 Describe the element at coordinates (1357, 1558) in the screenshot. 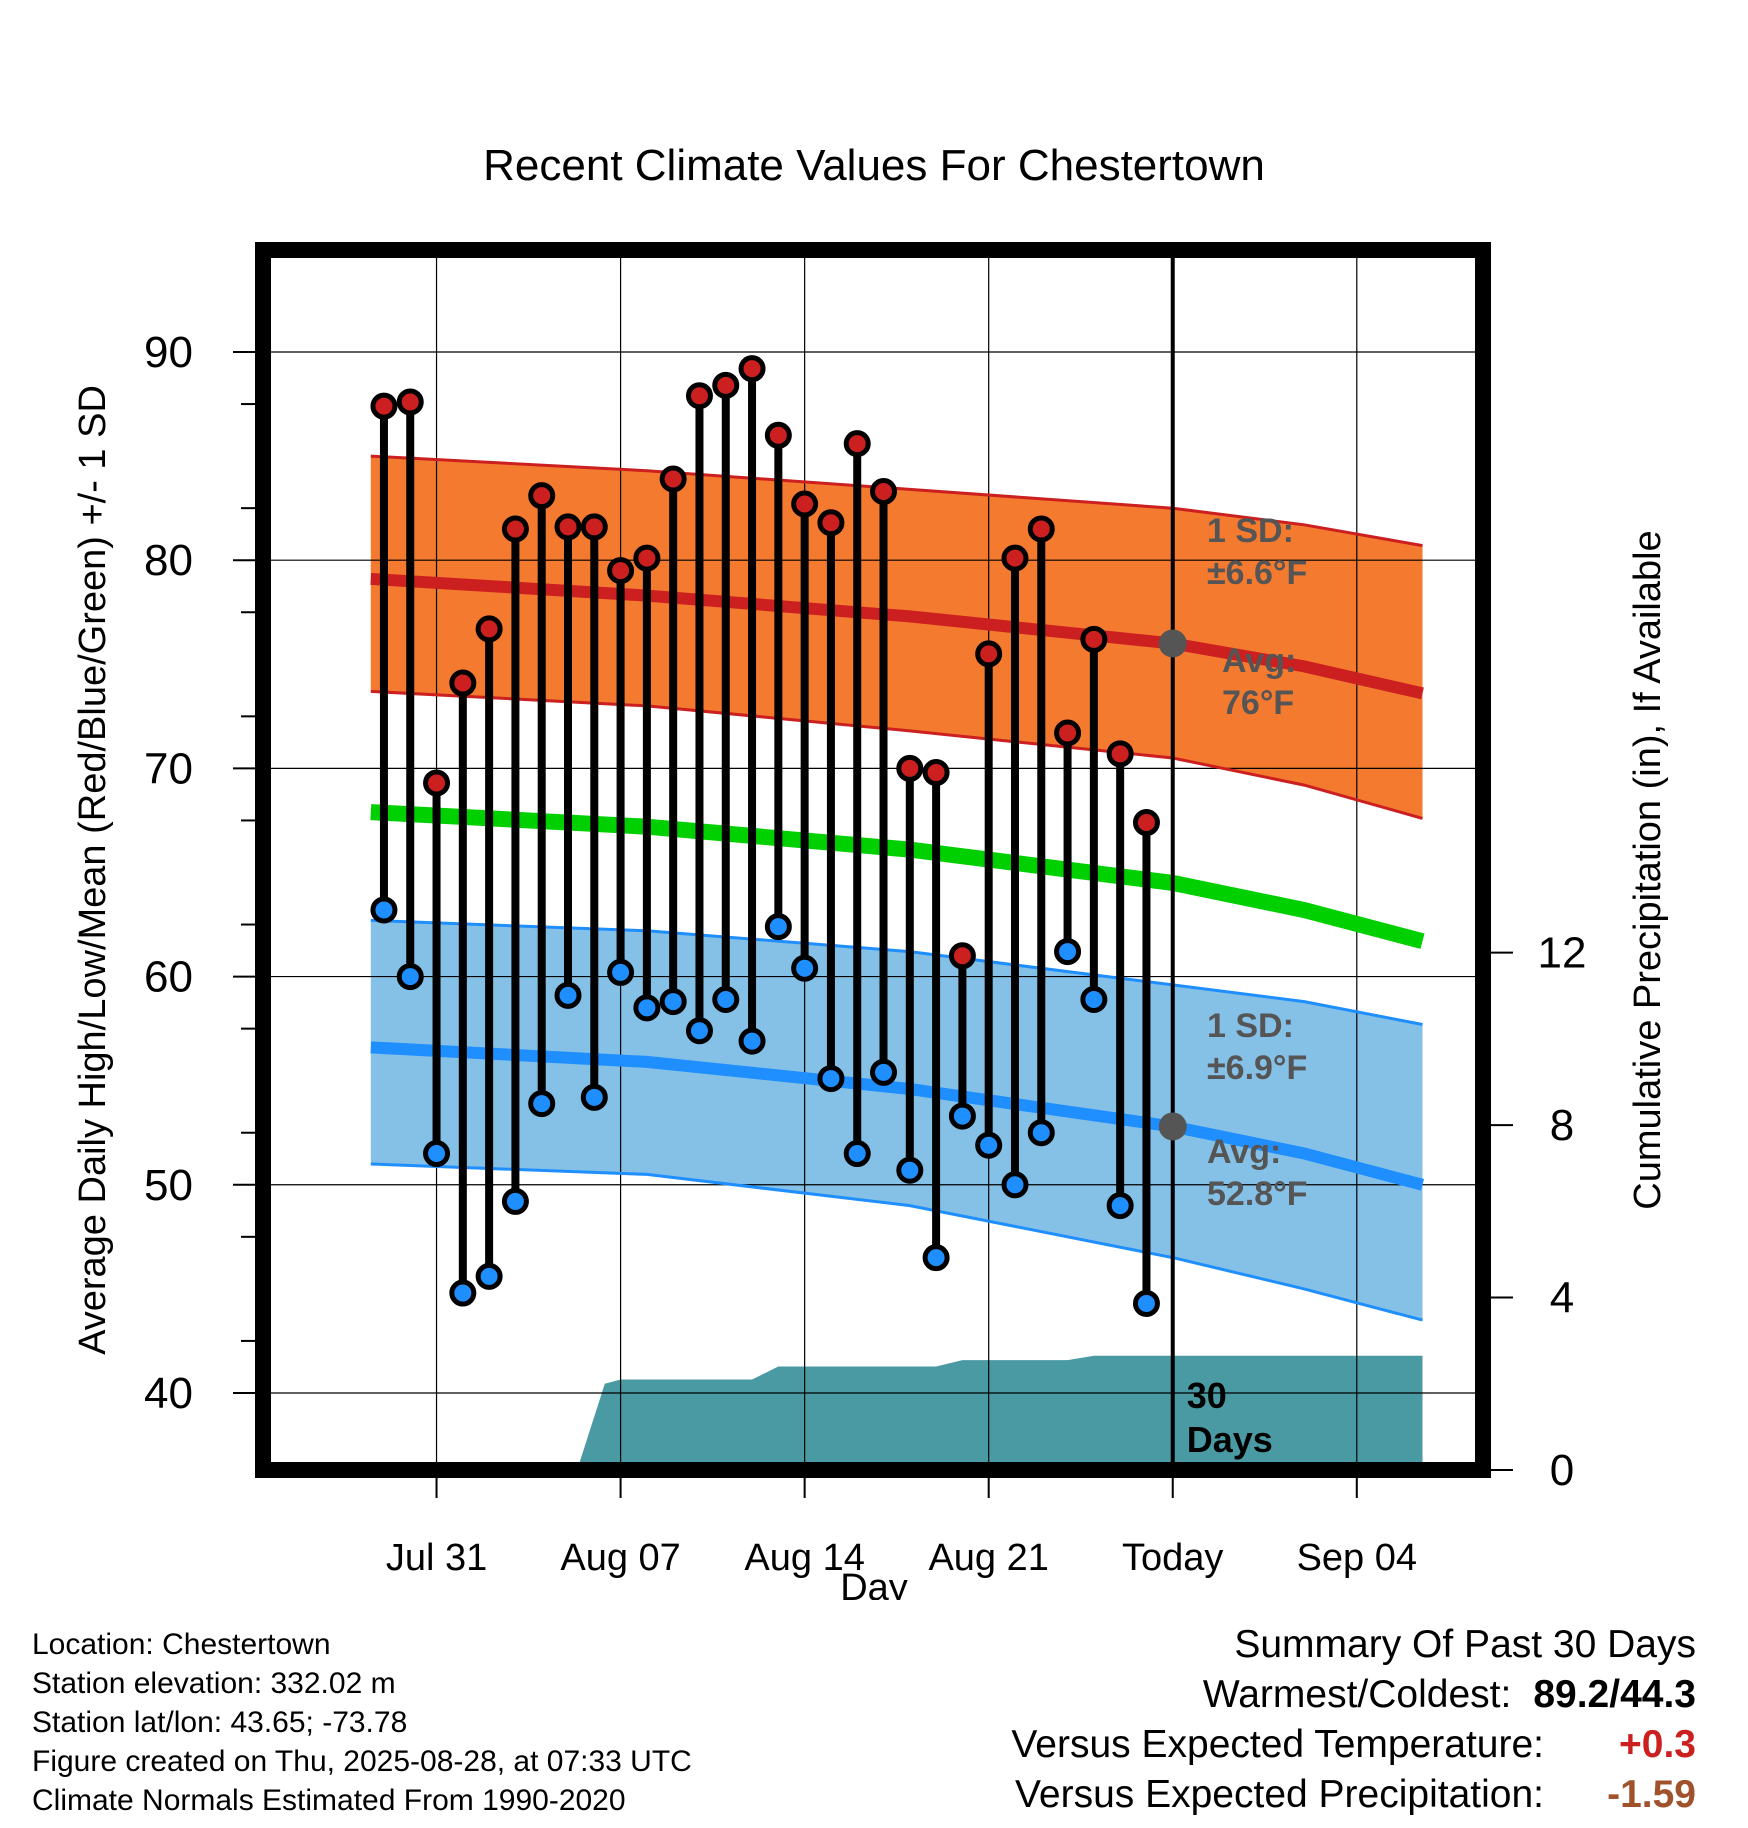

I see `x-tick-label: Sep 04` at that location.